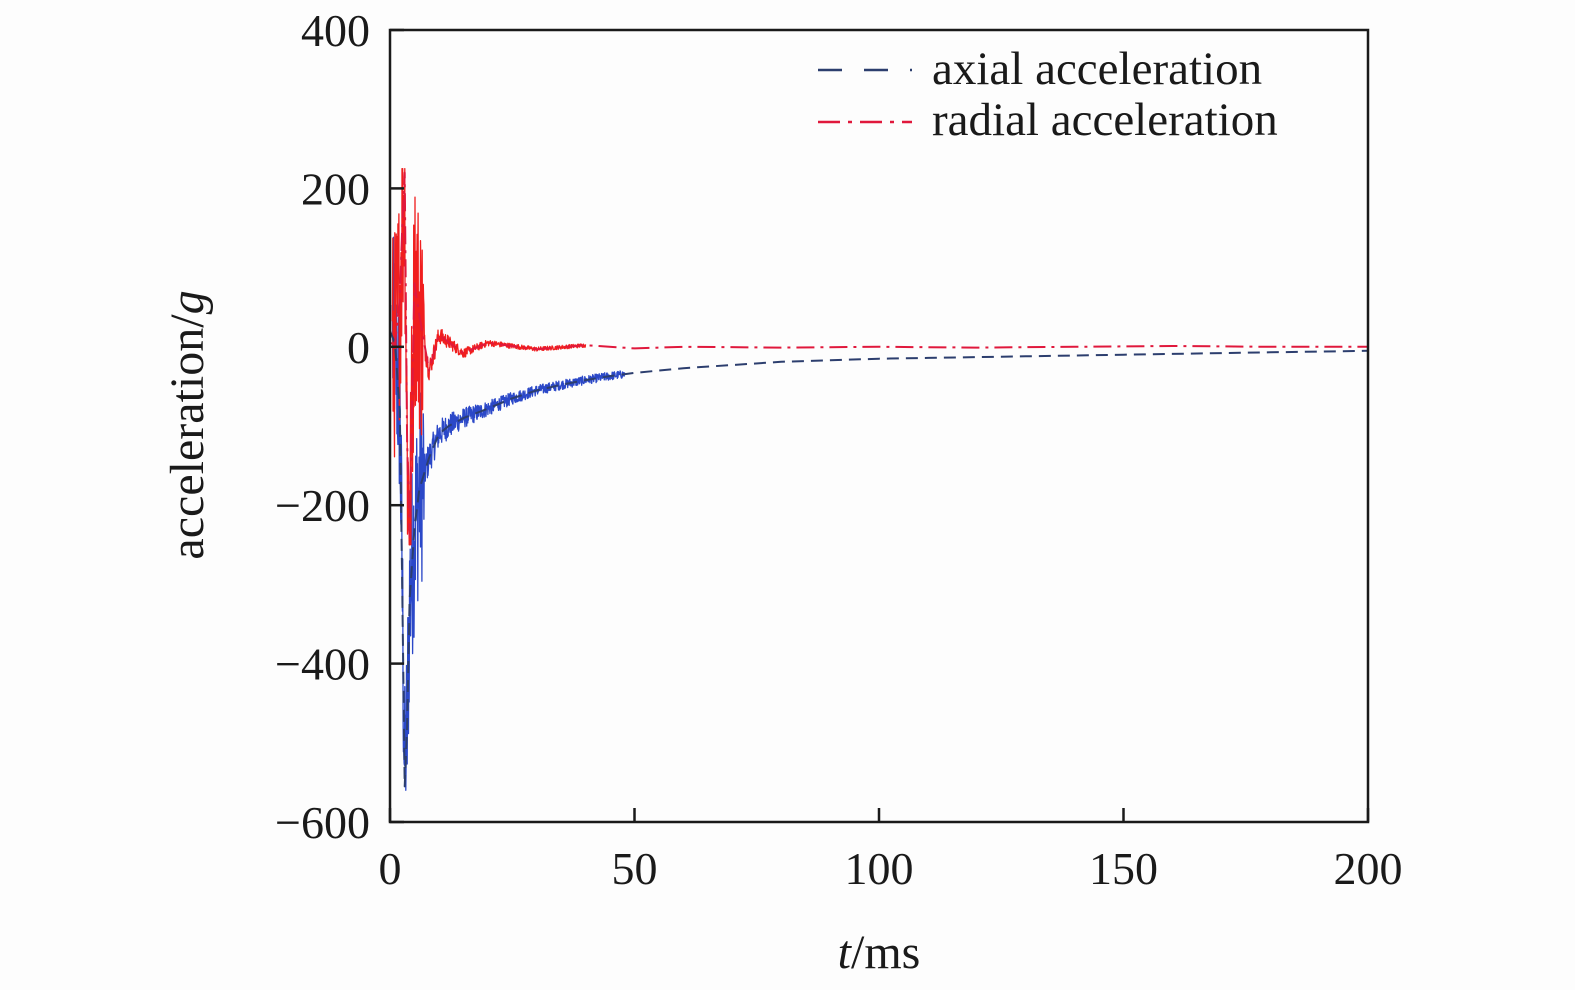  Describe the element at coordinates (885, 952) in the screenshot. I see `x-axis-label-unit: /ms` at that location.